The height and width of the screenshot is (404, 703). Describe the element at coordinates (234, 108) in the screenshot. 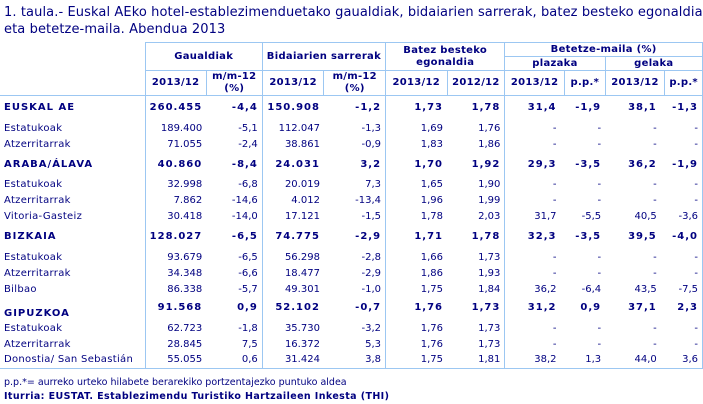

I see `table-cell: -4,4` at that location.